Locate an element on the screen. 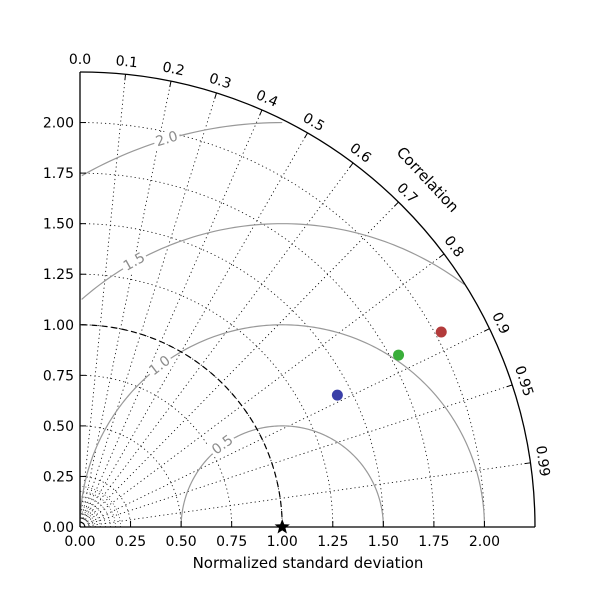 The height and width of the screenshot is (600, 600). rms-contour-label: 1.0 is located at coordinates (159, 366).